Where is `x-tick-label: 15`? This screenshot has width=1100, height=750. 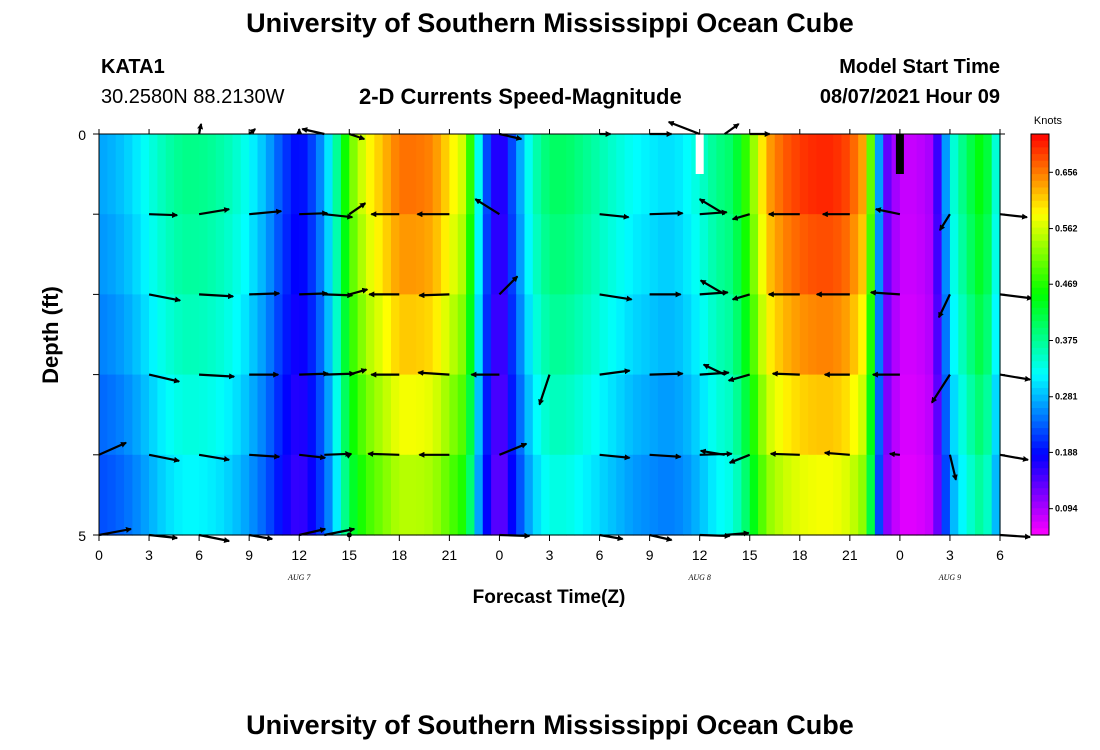
x-tick-label: 15 is located at coordinates (349, 555).